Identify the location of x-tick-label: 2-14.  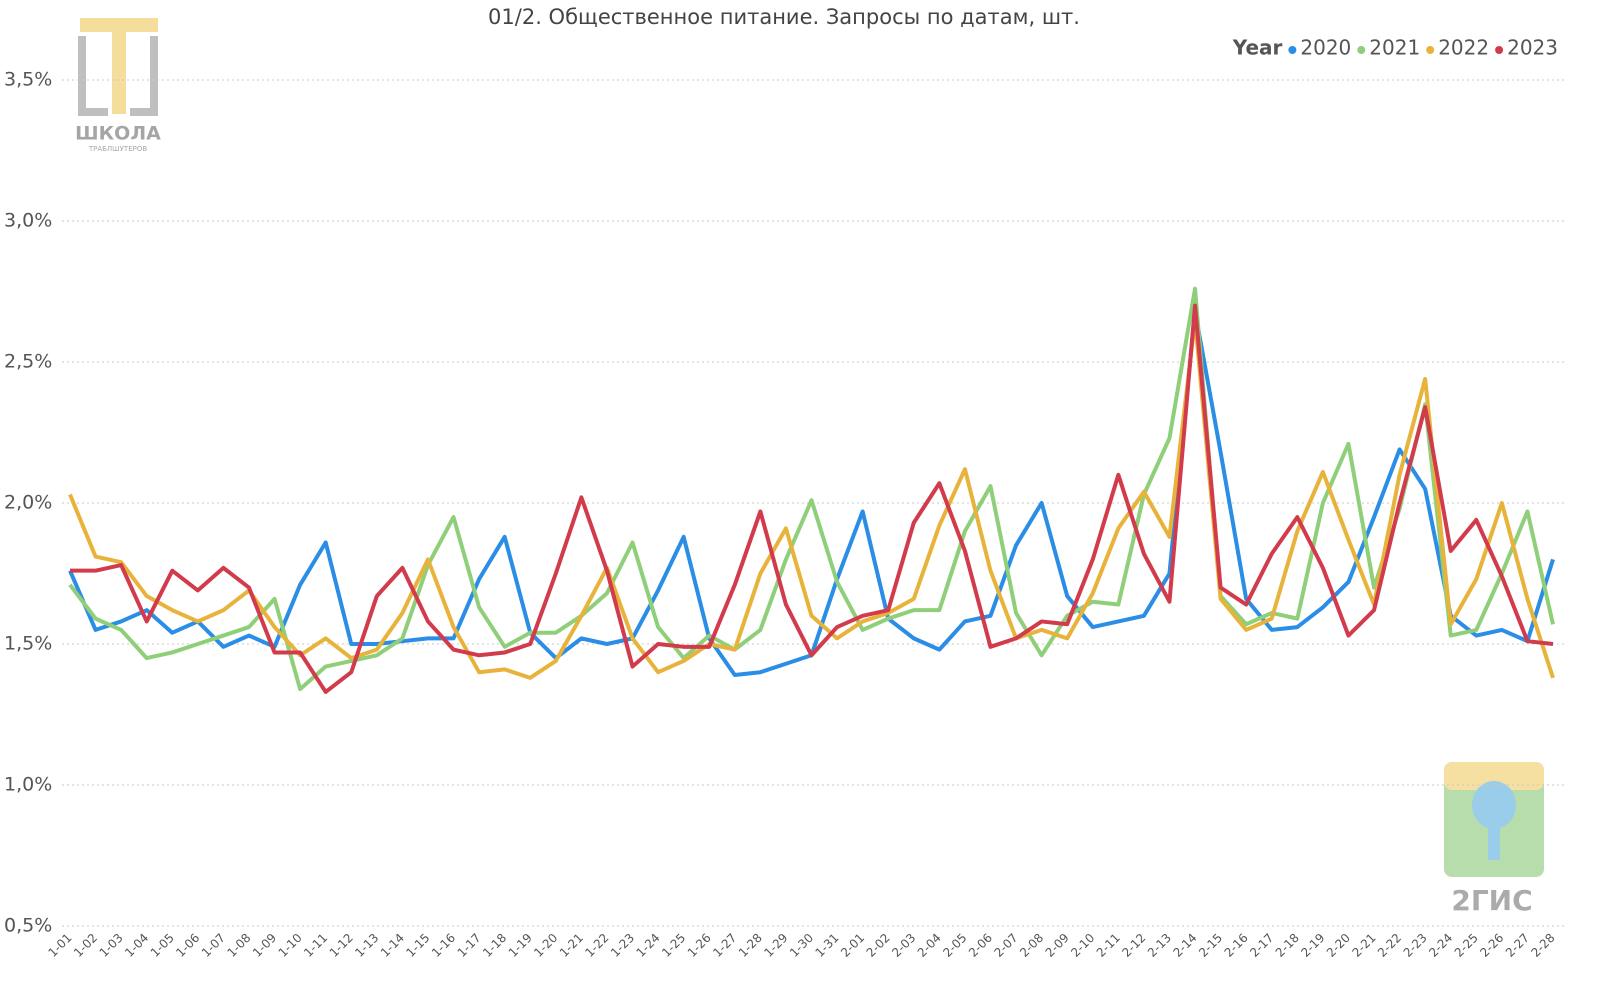
(1184, 945).